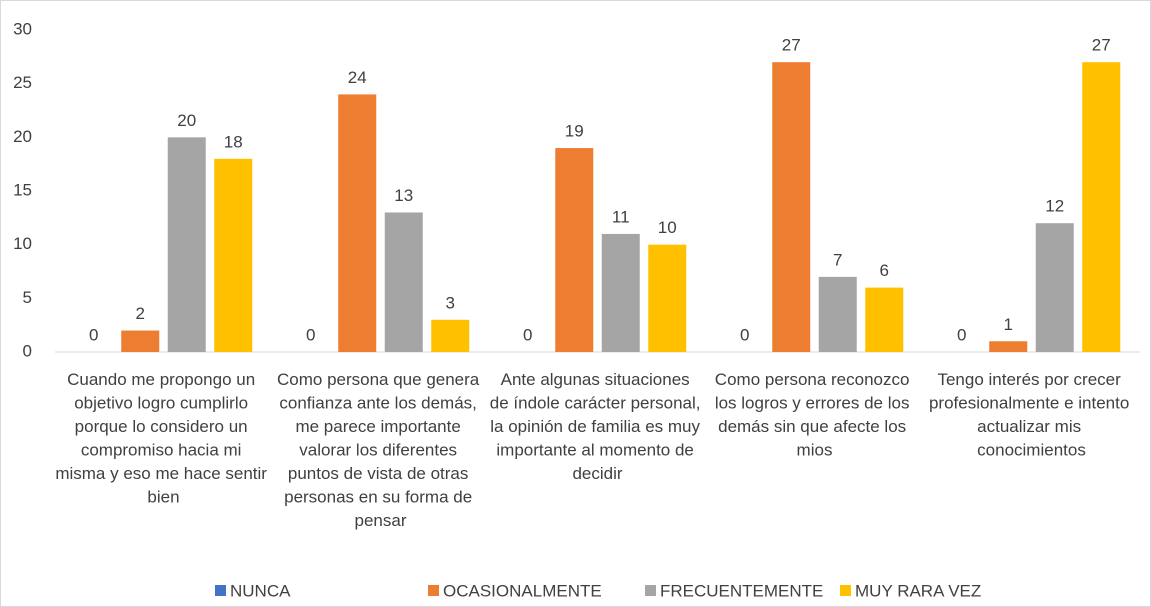  Describe the element at coordinates (22, 189) in the screenshot. I see `y-tick-label: 15` at that location.